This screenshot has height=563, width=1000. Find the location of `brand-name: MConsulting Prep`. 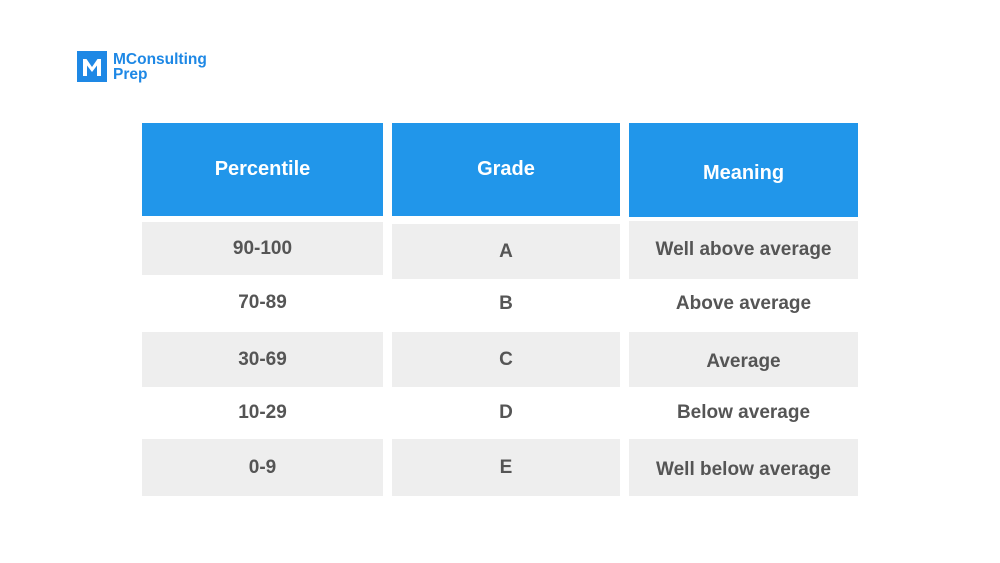

brand-name: MConsulting Prep is located at coordinates (160, 66).